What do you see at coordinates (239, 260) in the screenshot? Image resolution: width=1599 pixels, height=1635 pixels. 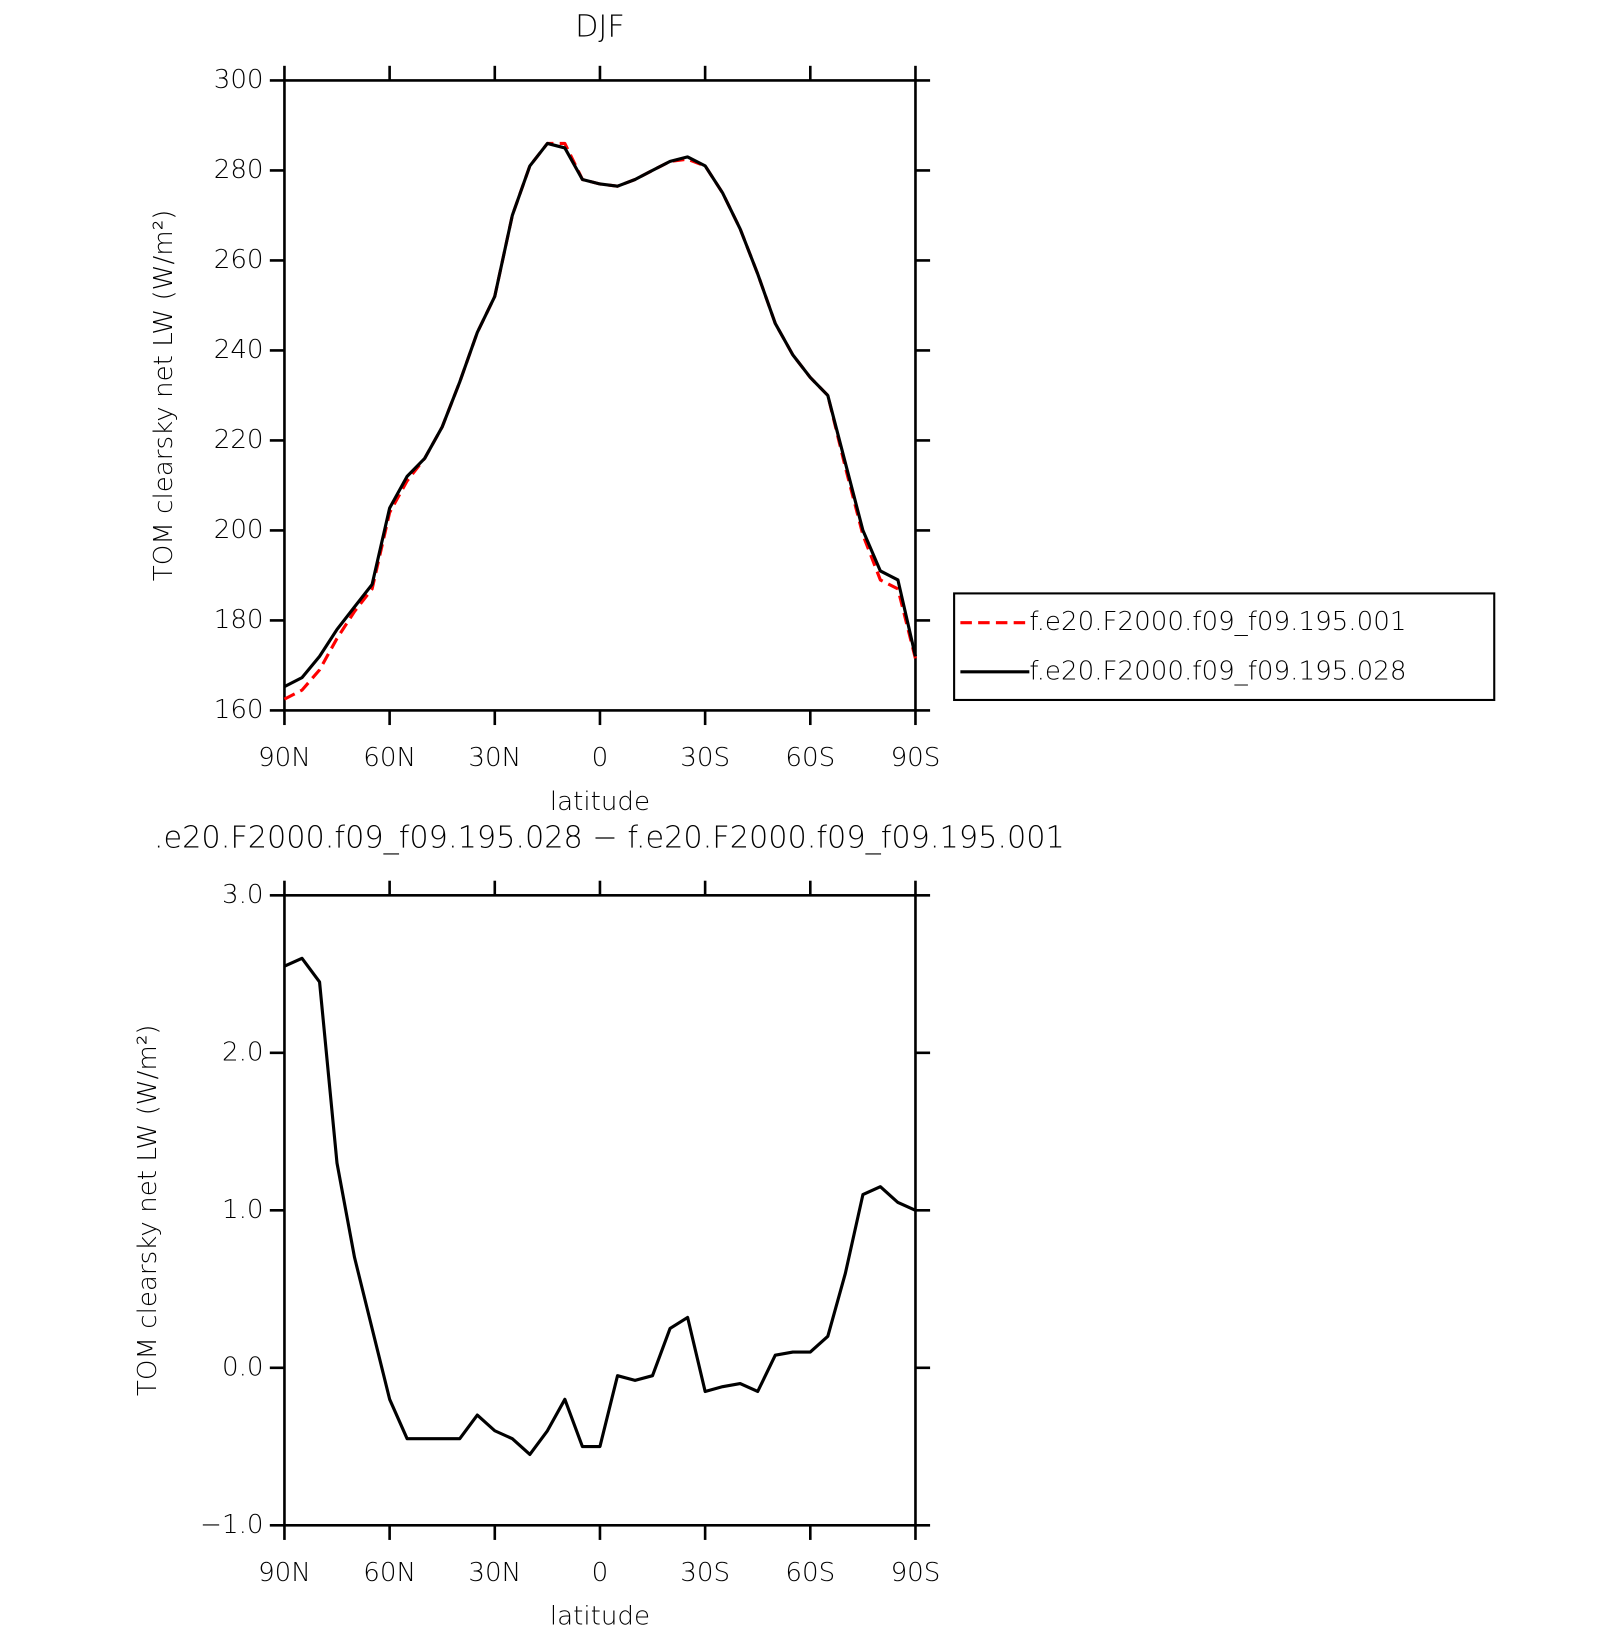 I see `y-tick-label: 260` at bounding box center [239, 260].